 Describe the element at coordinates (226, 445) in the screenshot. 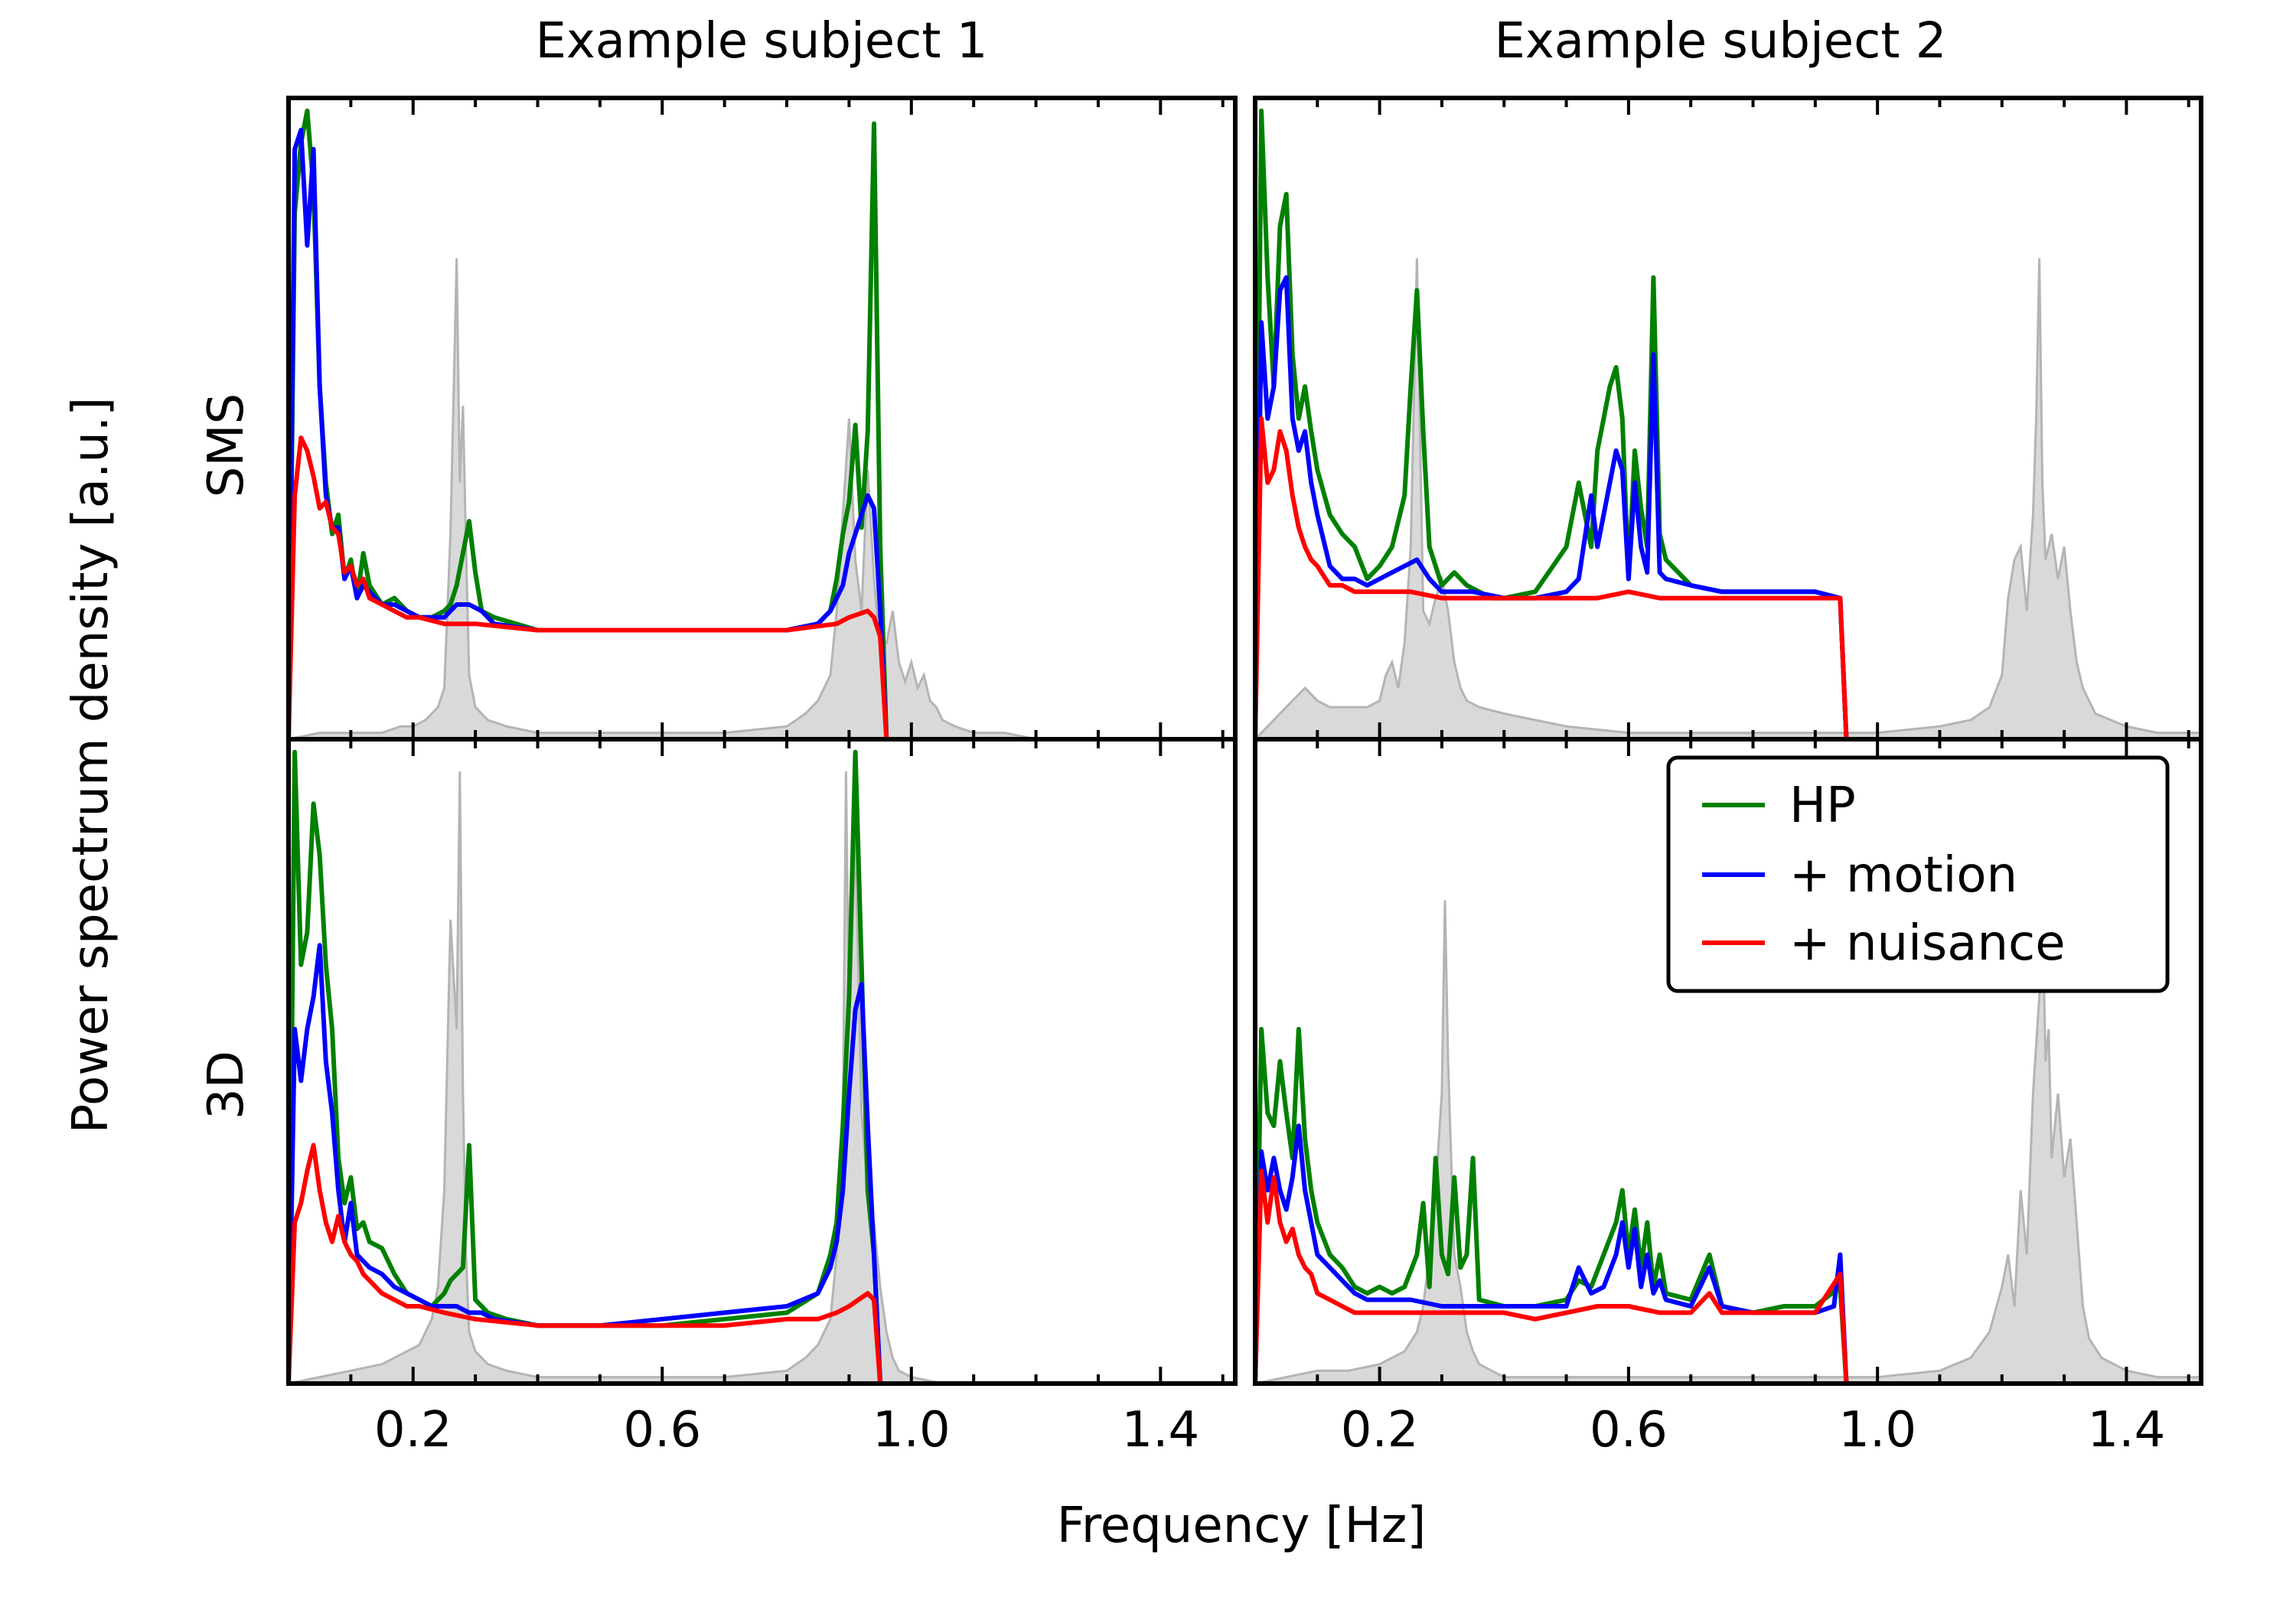

I see `row-label-sms: SMS` at that location.